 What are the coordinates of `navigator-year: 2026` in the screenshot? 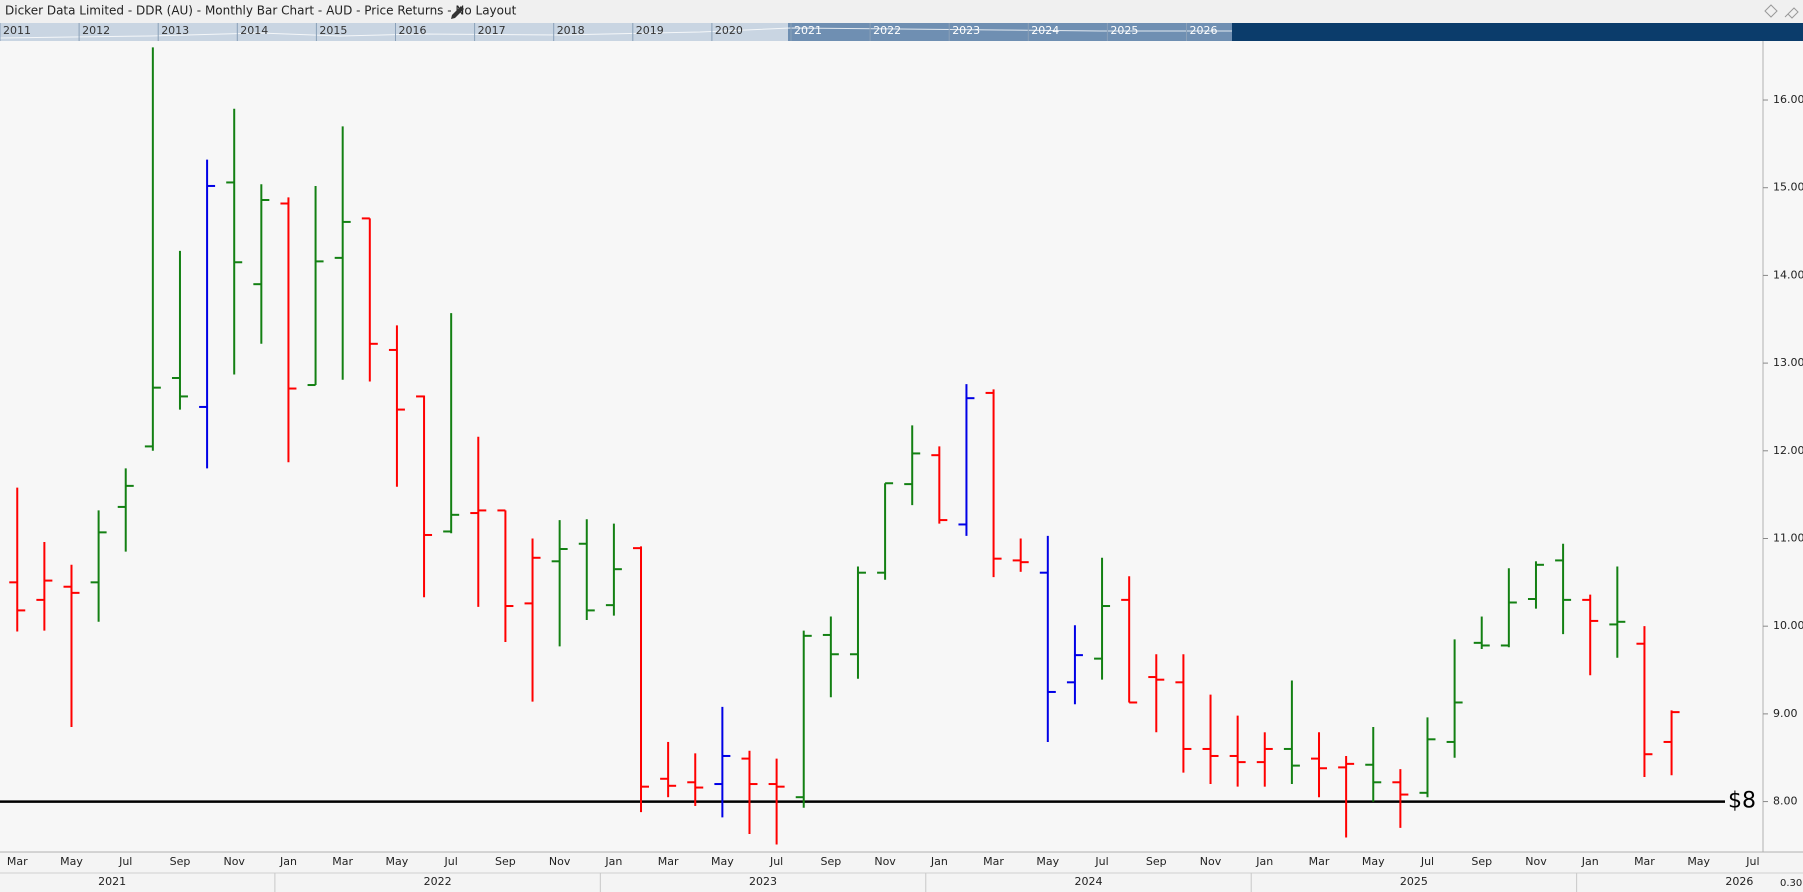 It's located at (1204, 30).